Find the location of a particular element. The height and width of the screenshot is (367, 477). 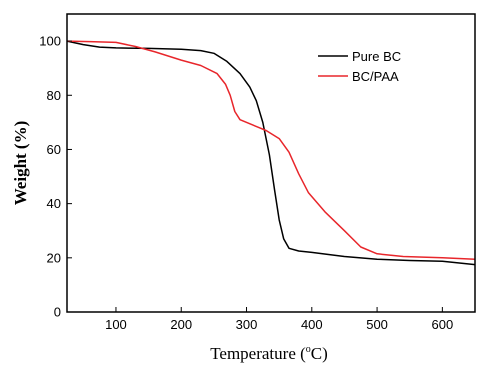

x-tick-label: 200 is located at coordinates (181, 324).